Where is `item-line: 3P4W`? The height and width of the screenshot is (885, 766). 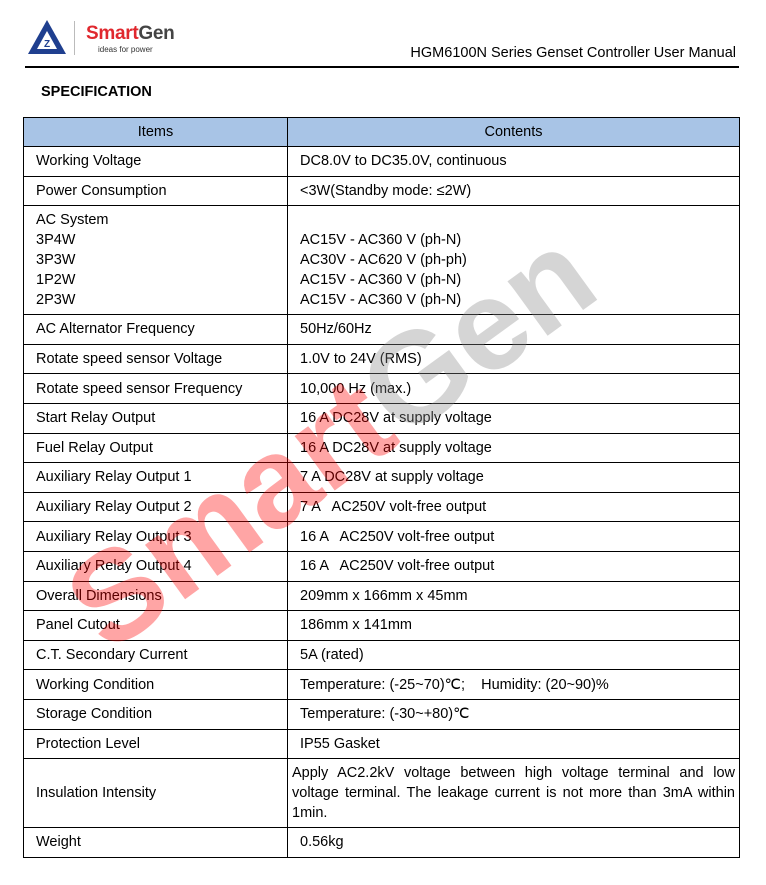
item-line: 3P4W is located at coordinates (56, 240).